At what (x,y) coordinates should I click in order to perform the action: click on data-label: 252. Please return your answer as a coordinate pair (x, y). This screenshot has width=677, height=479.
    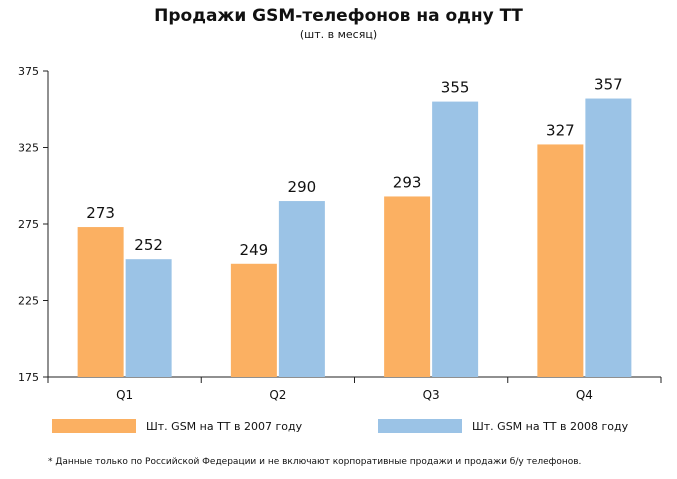
    Looking at the image, I should click on (148, 245).